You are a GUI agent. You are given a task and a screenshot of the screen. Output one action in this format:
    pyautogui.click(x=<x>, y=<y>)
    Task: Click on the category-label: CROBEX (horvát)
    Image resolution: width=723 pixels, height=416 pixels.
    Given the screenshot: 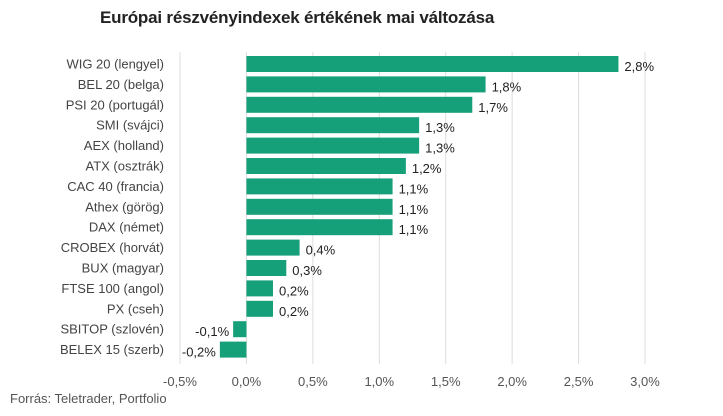 What is the action you would take?
    pyautogui.click(x=112, y=247)
    